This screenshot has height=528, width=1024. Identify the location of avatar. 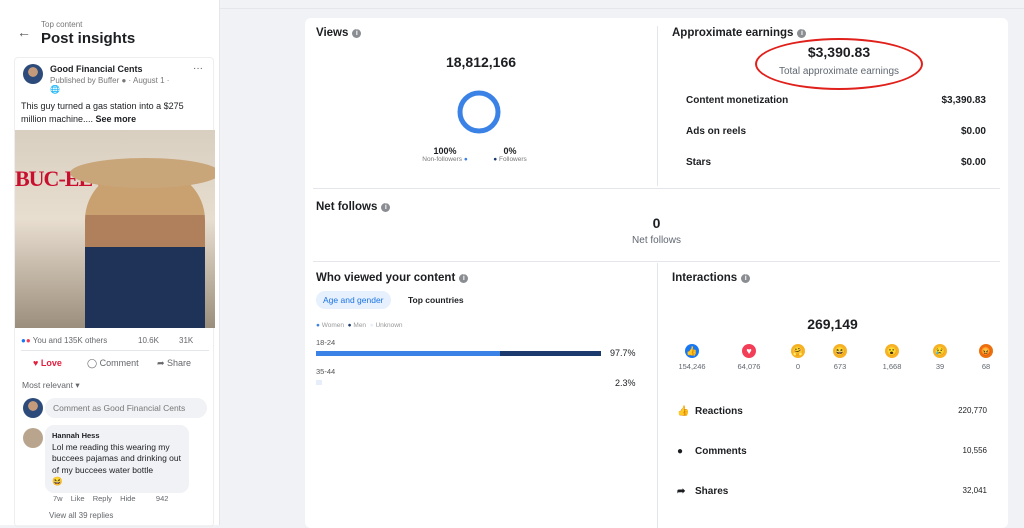
(33, 74).